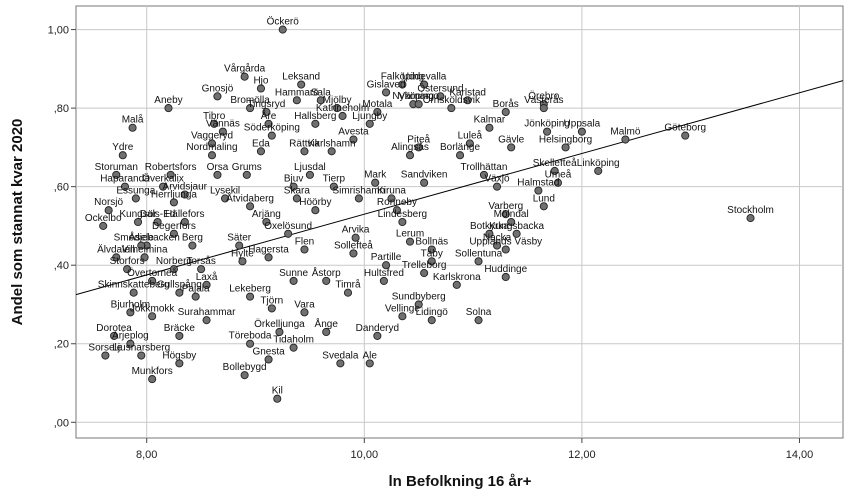 This screenshot has height=504, width=854. Describe the element at coordinates (250, 100) in the screenshot. I see `point-label: Bromölla` at that location.